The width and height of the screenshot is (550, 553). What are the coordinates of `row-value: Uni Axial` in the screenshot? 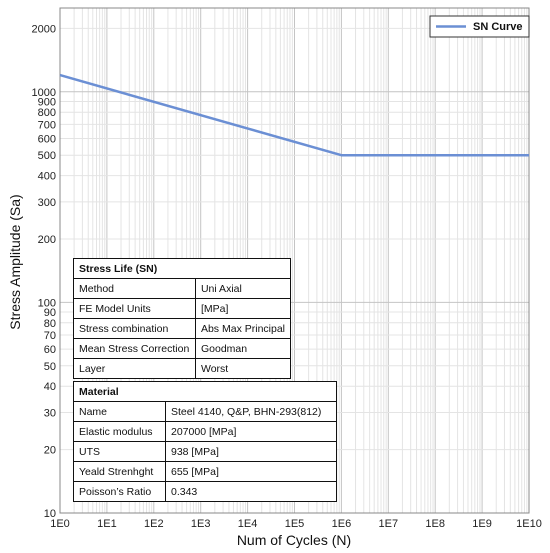 It's located at (243, 288).